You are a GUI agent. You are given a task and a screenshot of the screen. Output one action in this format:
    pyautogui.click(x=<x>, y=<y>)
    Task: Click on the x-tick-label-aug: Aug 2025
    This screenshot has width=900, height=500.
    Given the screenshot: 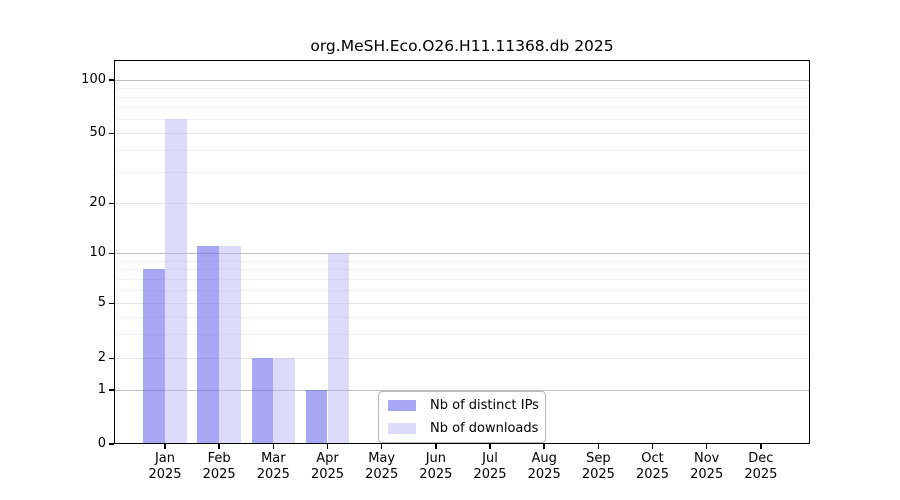 What is the action you would take?
    pyautogui.click(x=544, y=466)
    